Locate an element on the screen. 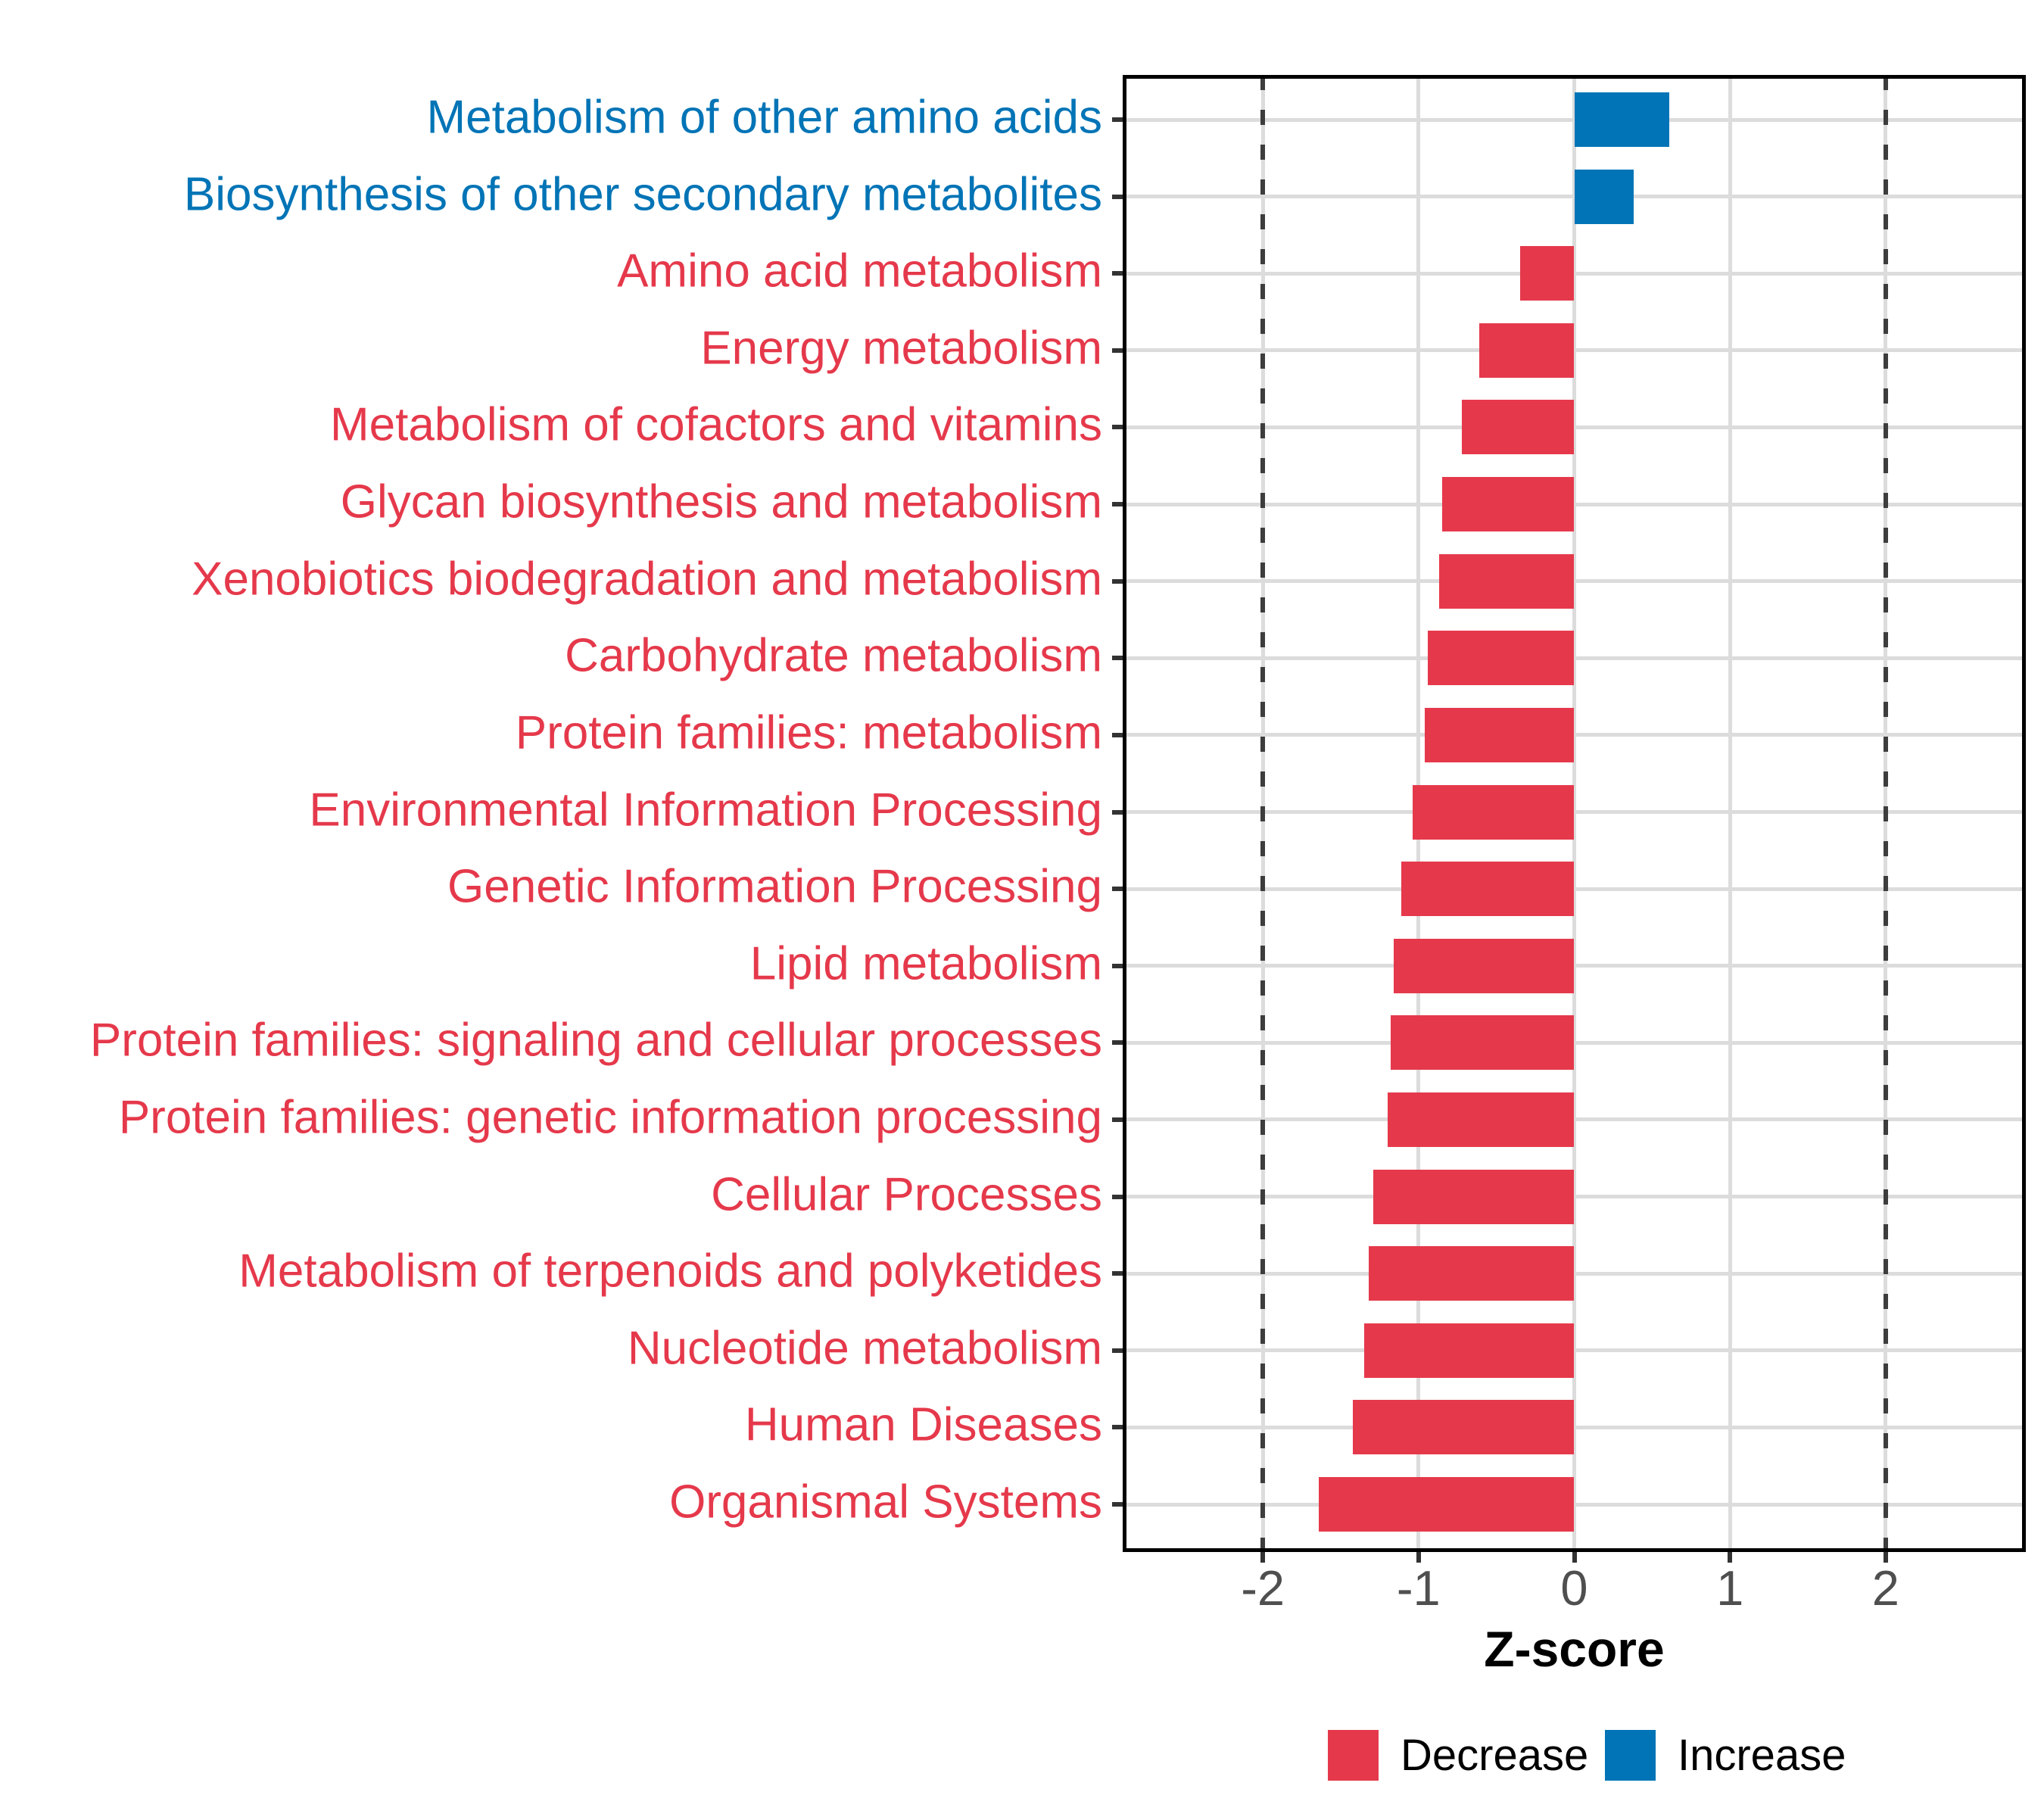  category-label: Environmental Information Processing is located at coordinates (705, 810).